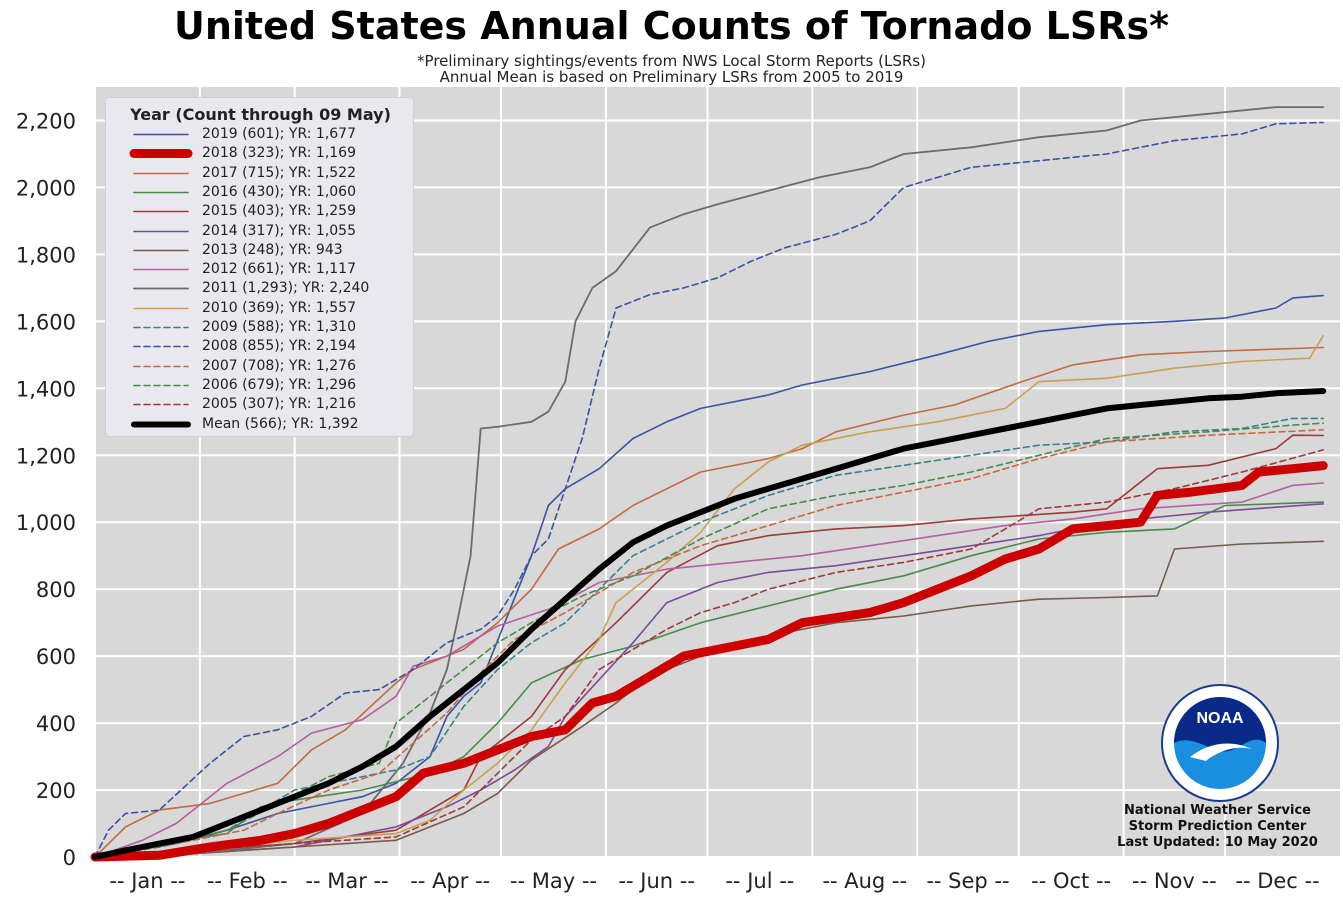 This screenshot has width=1343, height=902. What do you see at coordinates (279, 211) in the screenshot?
I see `legend-label: 2015 (403); YR: 1,259` at bounding box center [279, 211].